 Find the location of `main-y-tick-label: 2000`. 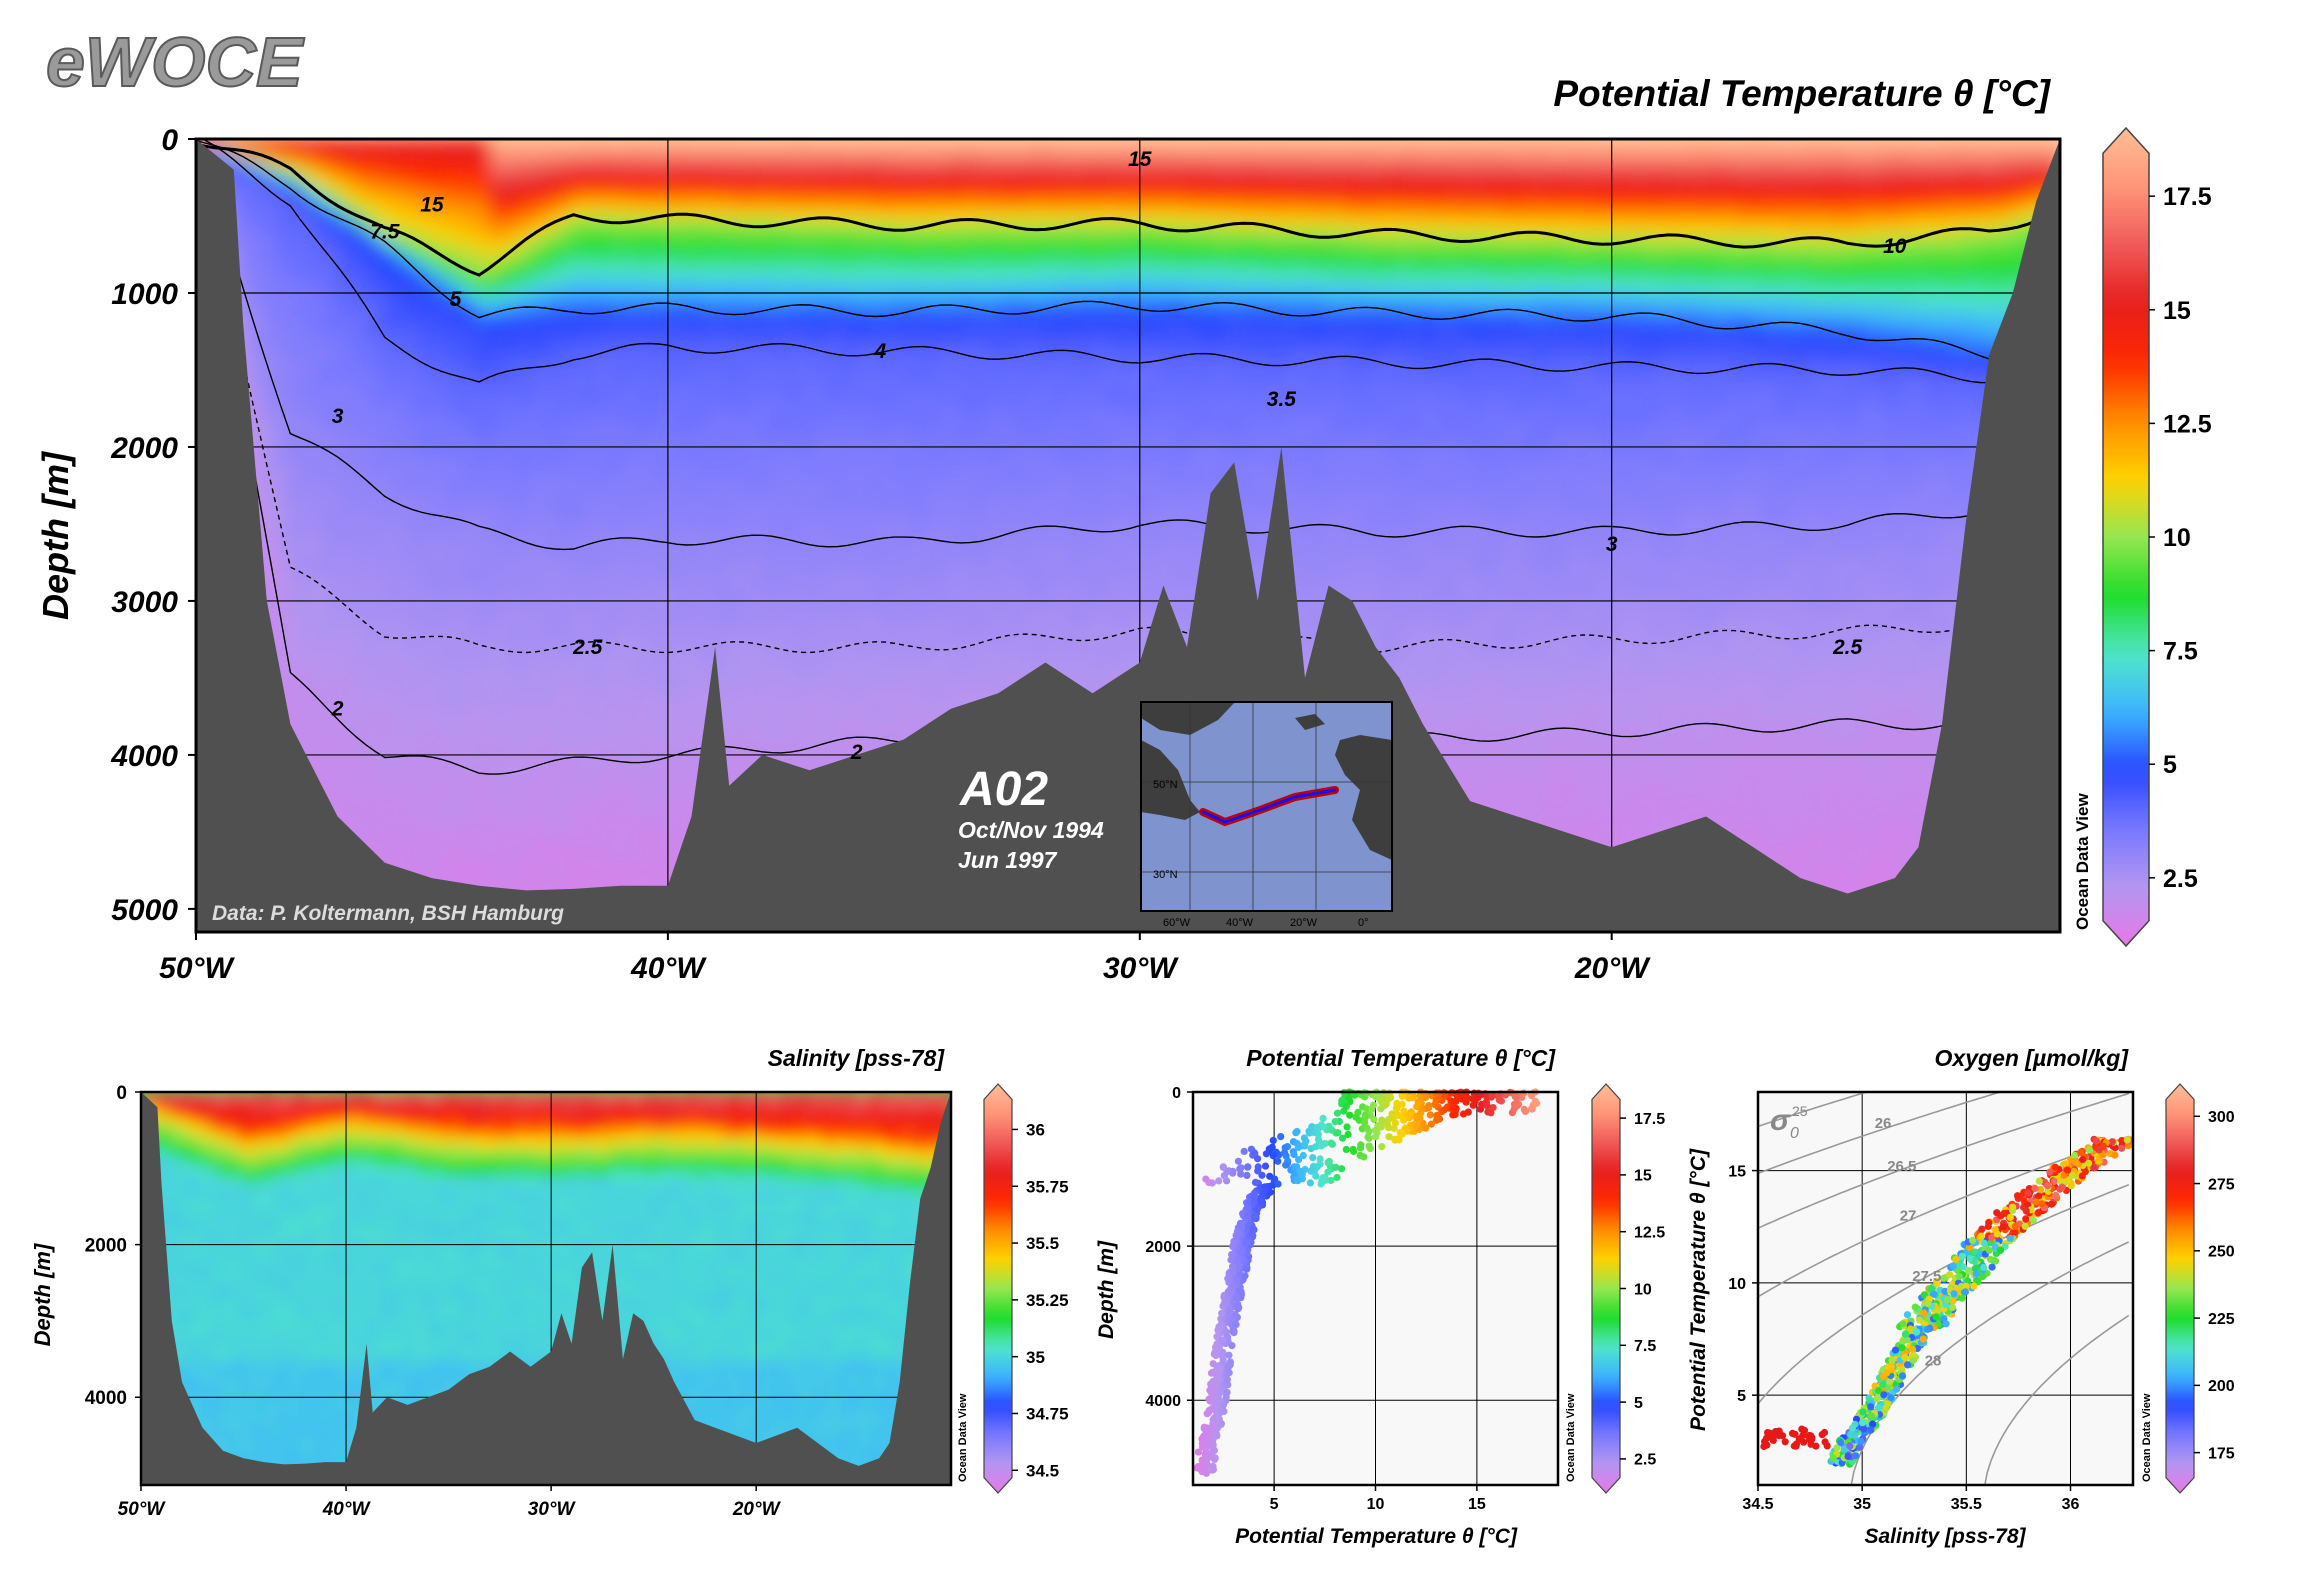

main-y-tick-label: 2000 is located at coordinates (144, 448).